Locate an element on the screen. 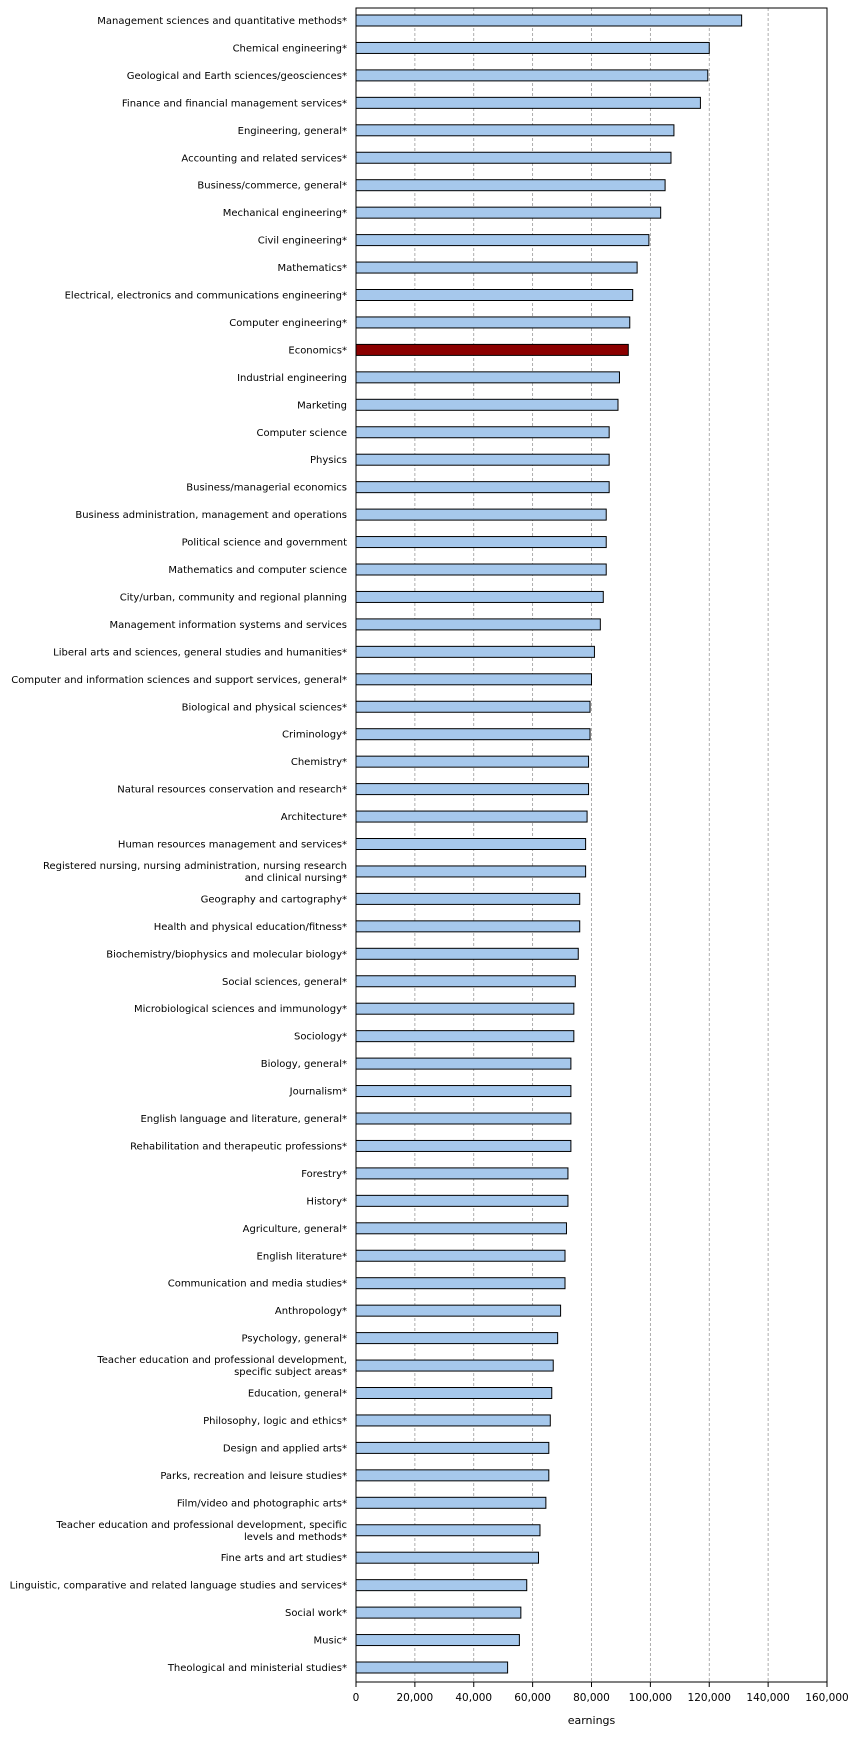 The image size is (857, 1739). category-label: Philosophy, logic and ethics* is located at coordinates (275, 1421).